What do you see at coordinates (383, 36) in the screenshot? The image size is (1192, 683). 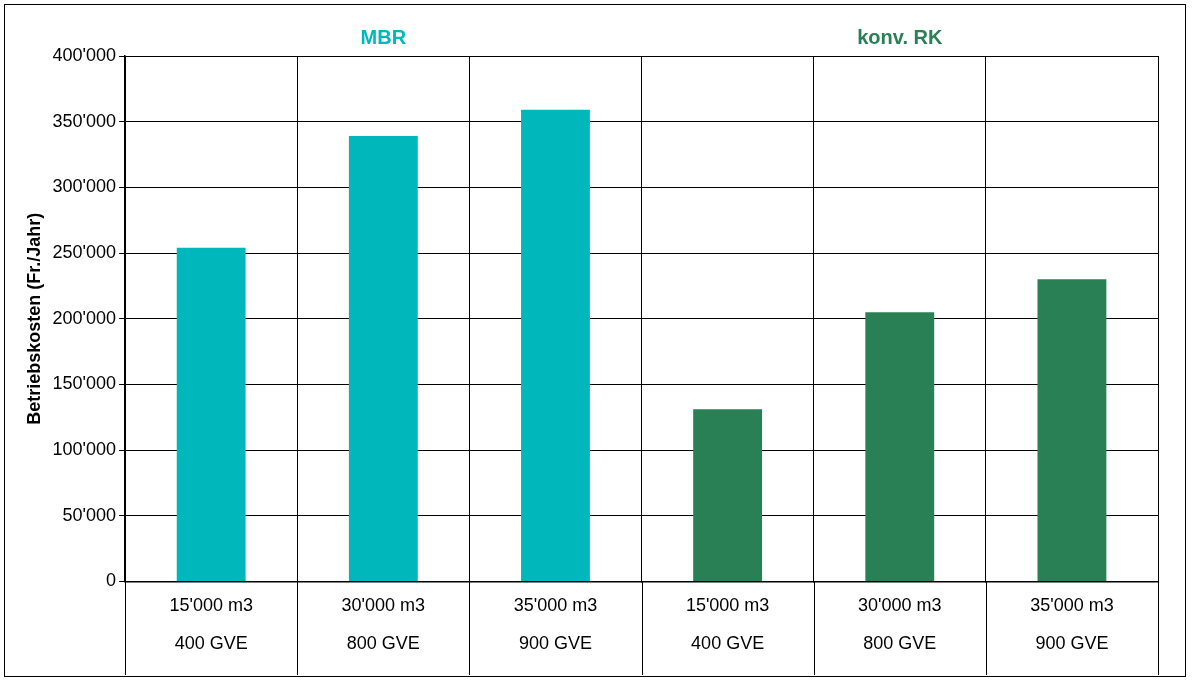 I see `text: MBR` at bounding box center [383, 36].